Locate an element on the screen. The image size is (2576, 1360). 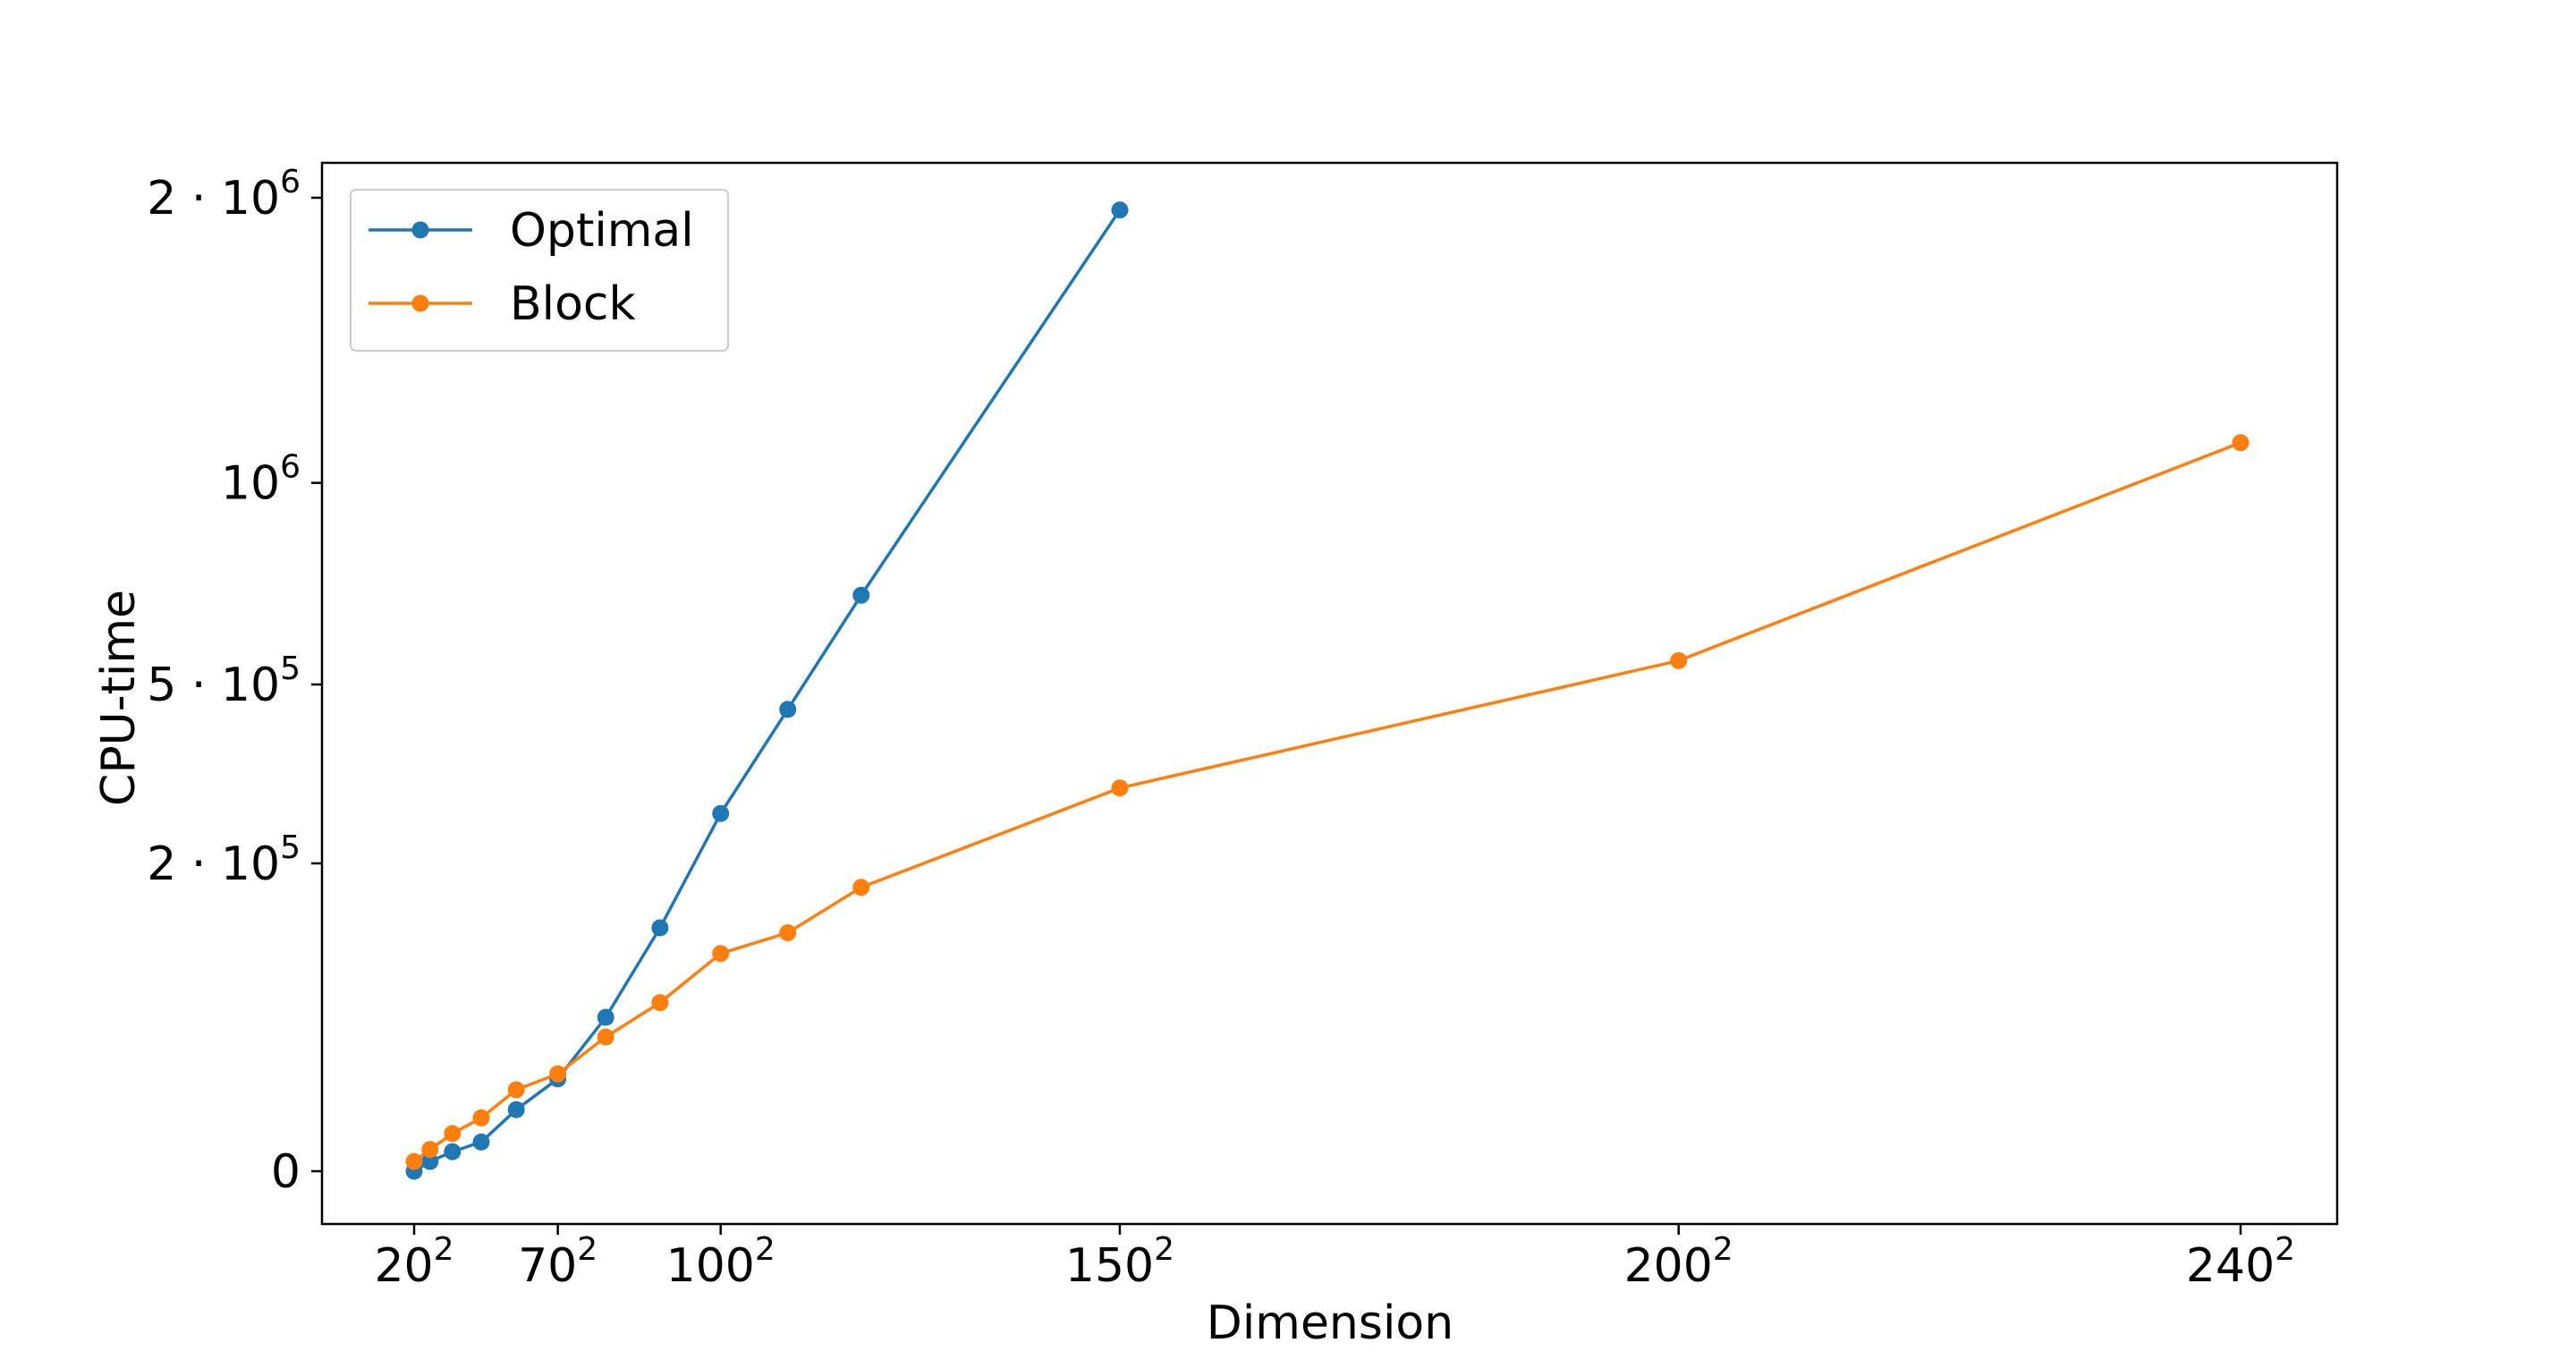
x-tick-label-base: 200 is located at coordinates (1668, 1266).